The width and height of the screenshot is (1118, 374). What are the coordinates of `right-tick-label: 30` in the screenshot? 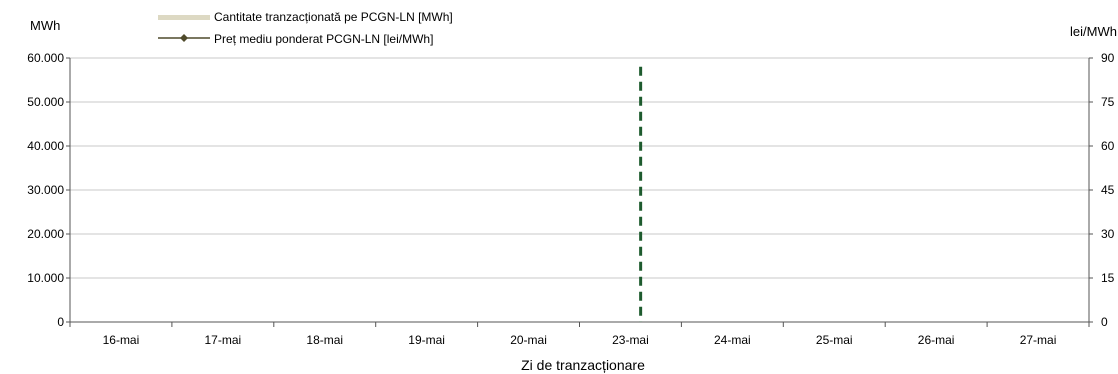 It's located at (1108, 234).